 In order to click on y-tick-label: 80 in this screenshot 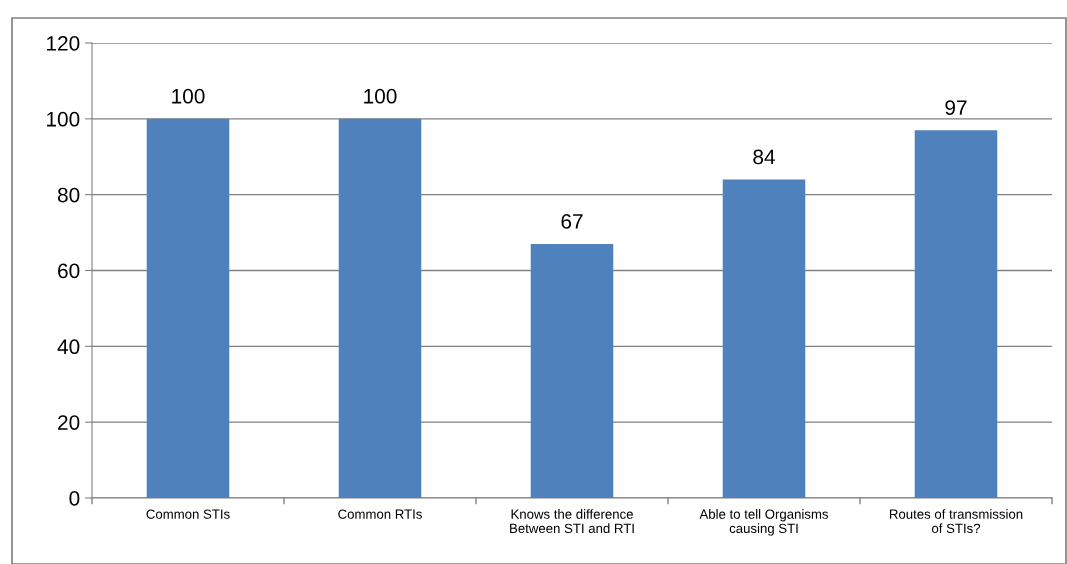, I will do `click(68, 195)`.